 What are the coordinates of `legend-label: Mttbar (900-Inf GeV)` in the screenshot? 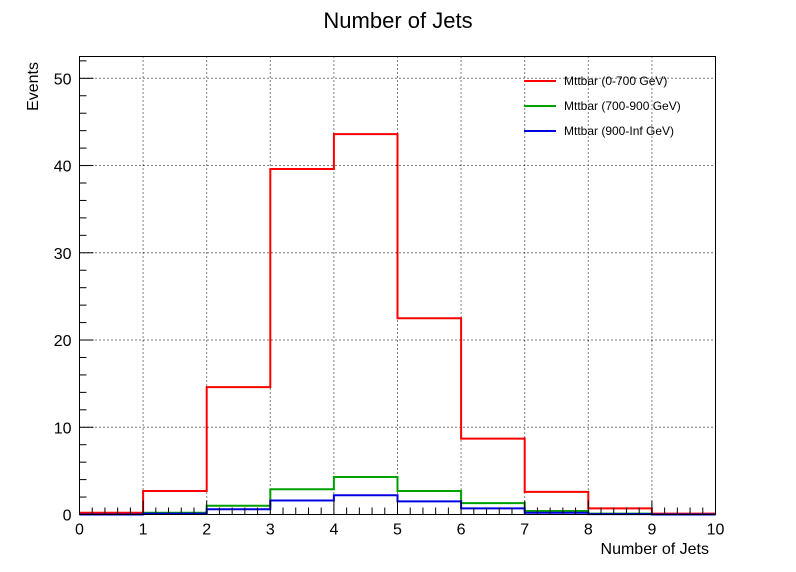 It's located at (619, 131).